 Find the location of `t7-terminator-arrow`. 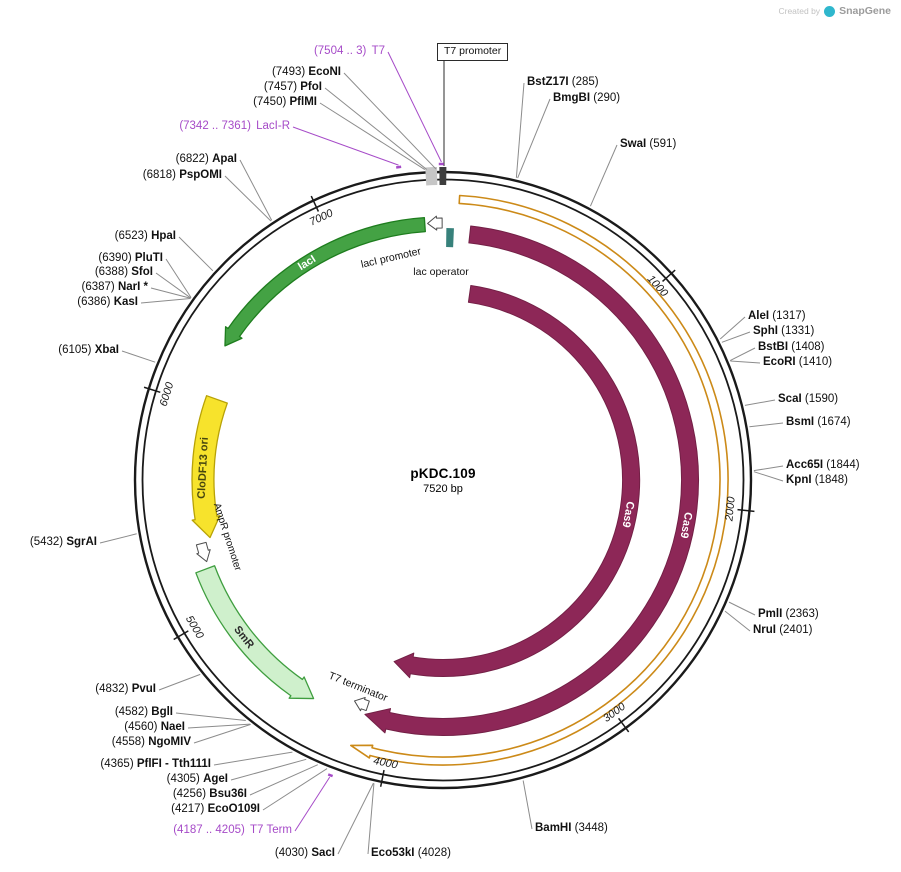

t7-terminator-arrow is located at coordinates (362, 704).